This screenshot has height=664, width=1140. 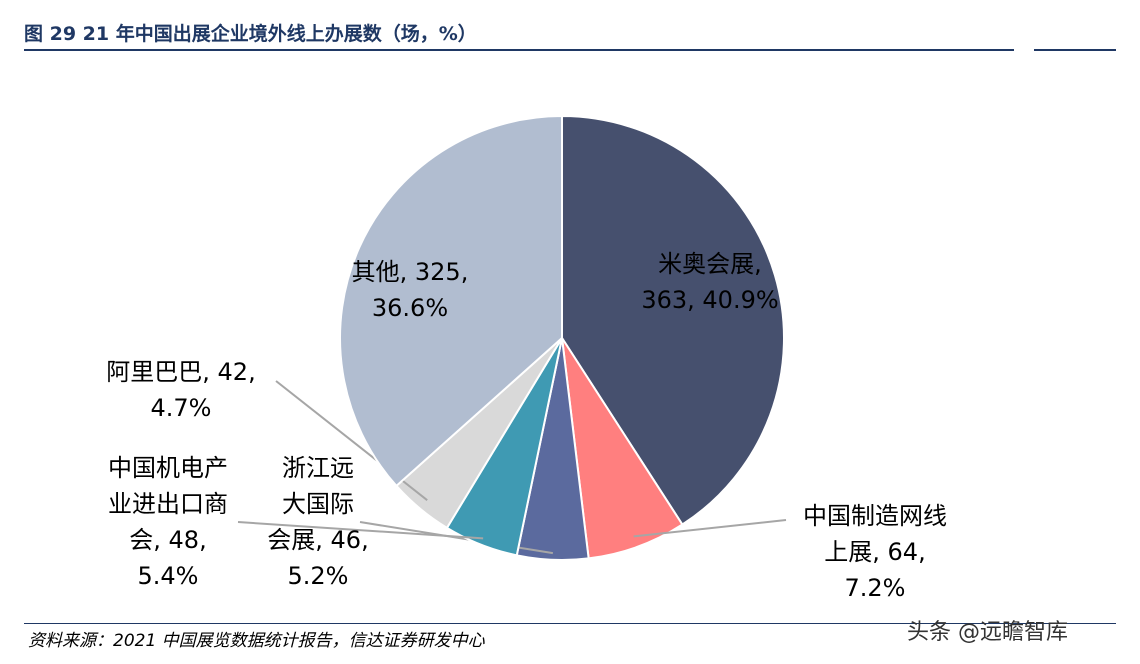 I want to click on slice-label-line: 会展, 46,, so click(x=318, y=540).